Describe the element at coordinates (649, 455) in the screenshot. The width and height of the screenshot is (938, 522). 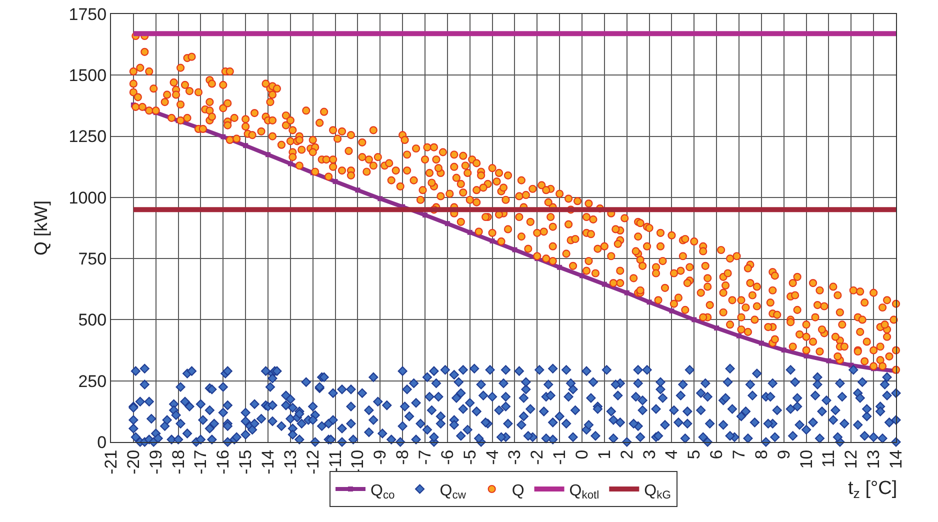
I see `x-tick-label: 3` at that location.